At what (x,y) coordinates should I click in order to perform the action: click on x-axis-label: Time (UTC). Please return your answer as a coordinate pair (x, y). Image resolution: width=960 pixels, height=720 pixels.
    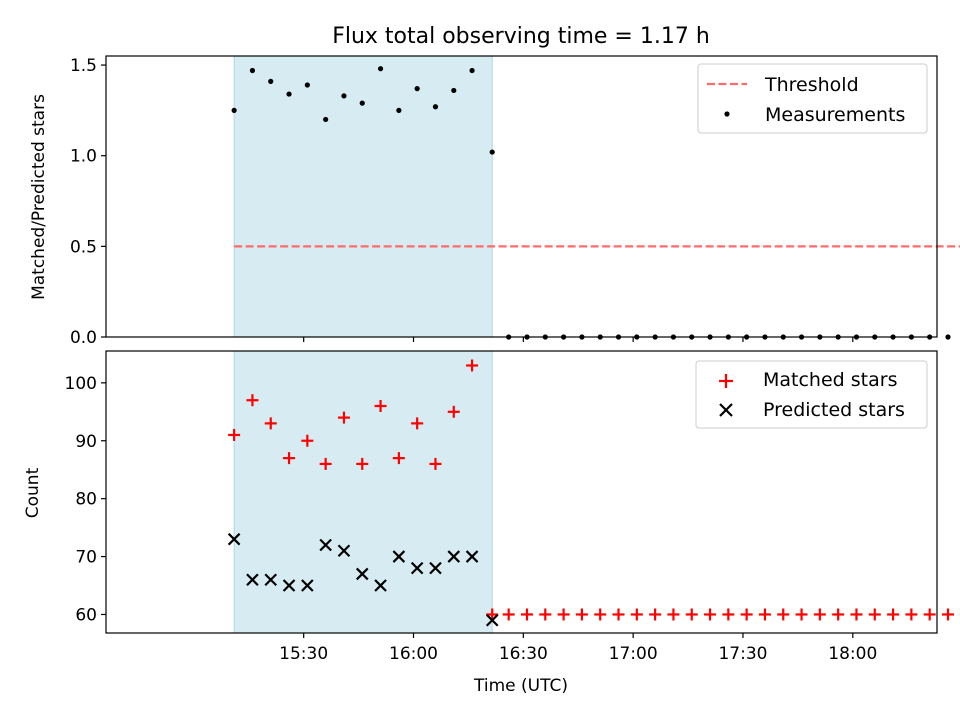
    Looking at the image, I should click on (520, 686).